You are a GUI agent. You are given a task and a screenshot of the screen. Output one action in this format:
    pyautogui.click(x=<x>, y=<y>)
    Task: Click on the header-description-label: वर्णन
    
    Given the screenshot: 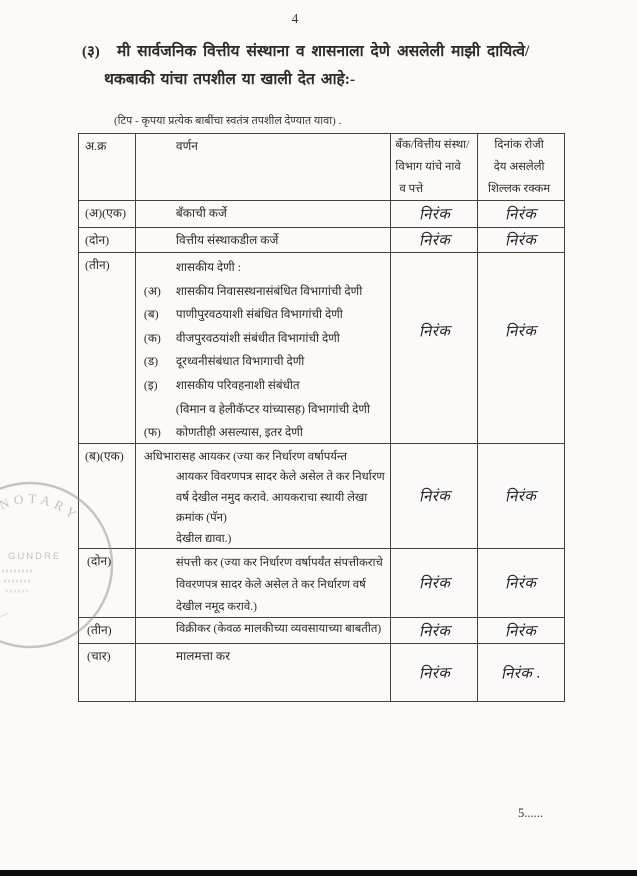 What is the action you would take?
    pyautogui.click(x=186, y=146)
    